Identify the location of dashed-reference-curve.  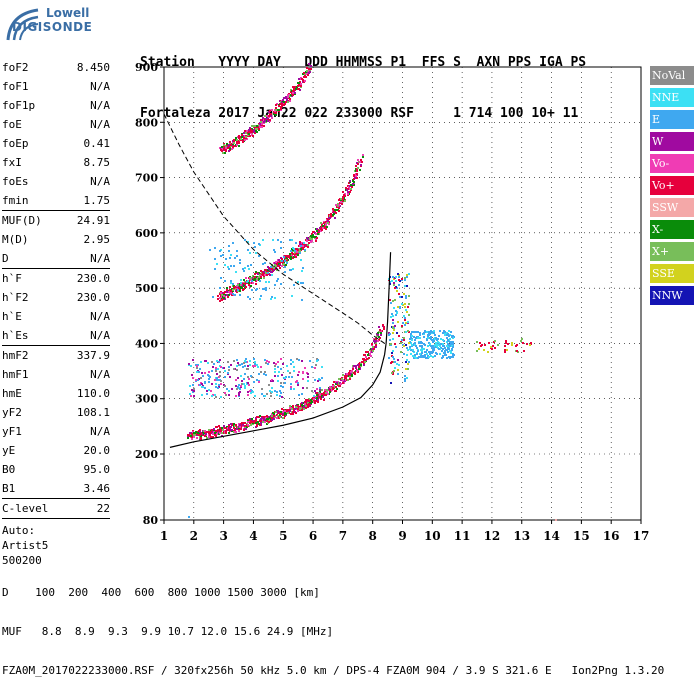
(274, 228).